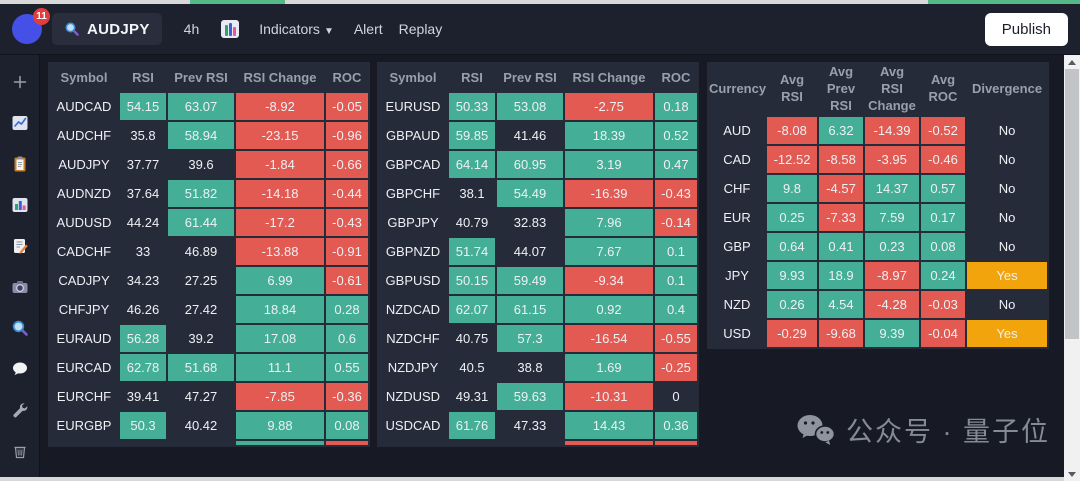 This screenshot has height=481, width=1080. What do you see at coordinates (347, 367) in the screenshot?
I see `value-cell: 0.55` at bounding box center [347, 367].